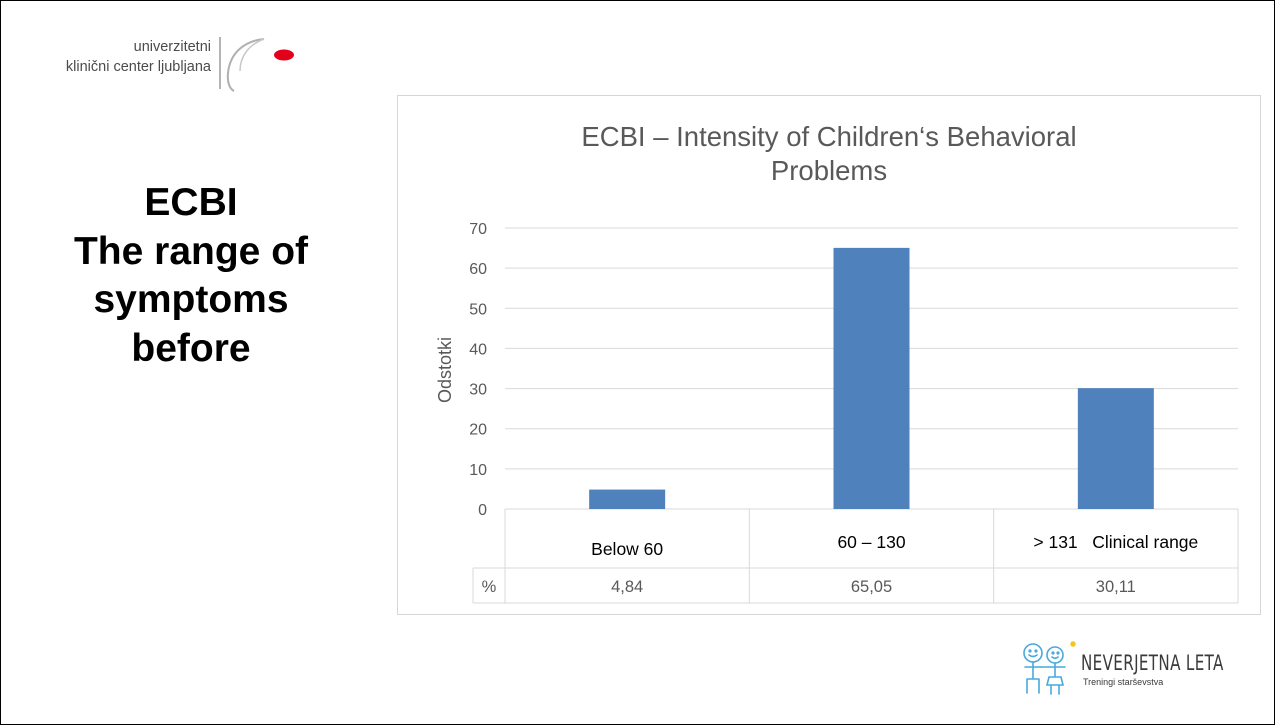 The image size is (1275, 725). Describe the element at coordinates (191, 299) in the screenshot. I see `heading-line: symptoms` at that location.